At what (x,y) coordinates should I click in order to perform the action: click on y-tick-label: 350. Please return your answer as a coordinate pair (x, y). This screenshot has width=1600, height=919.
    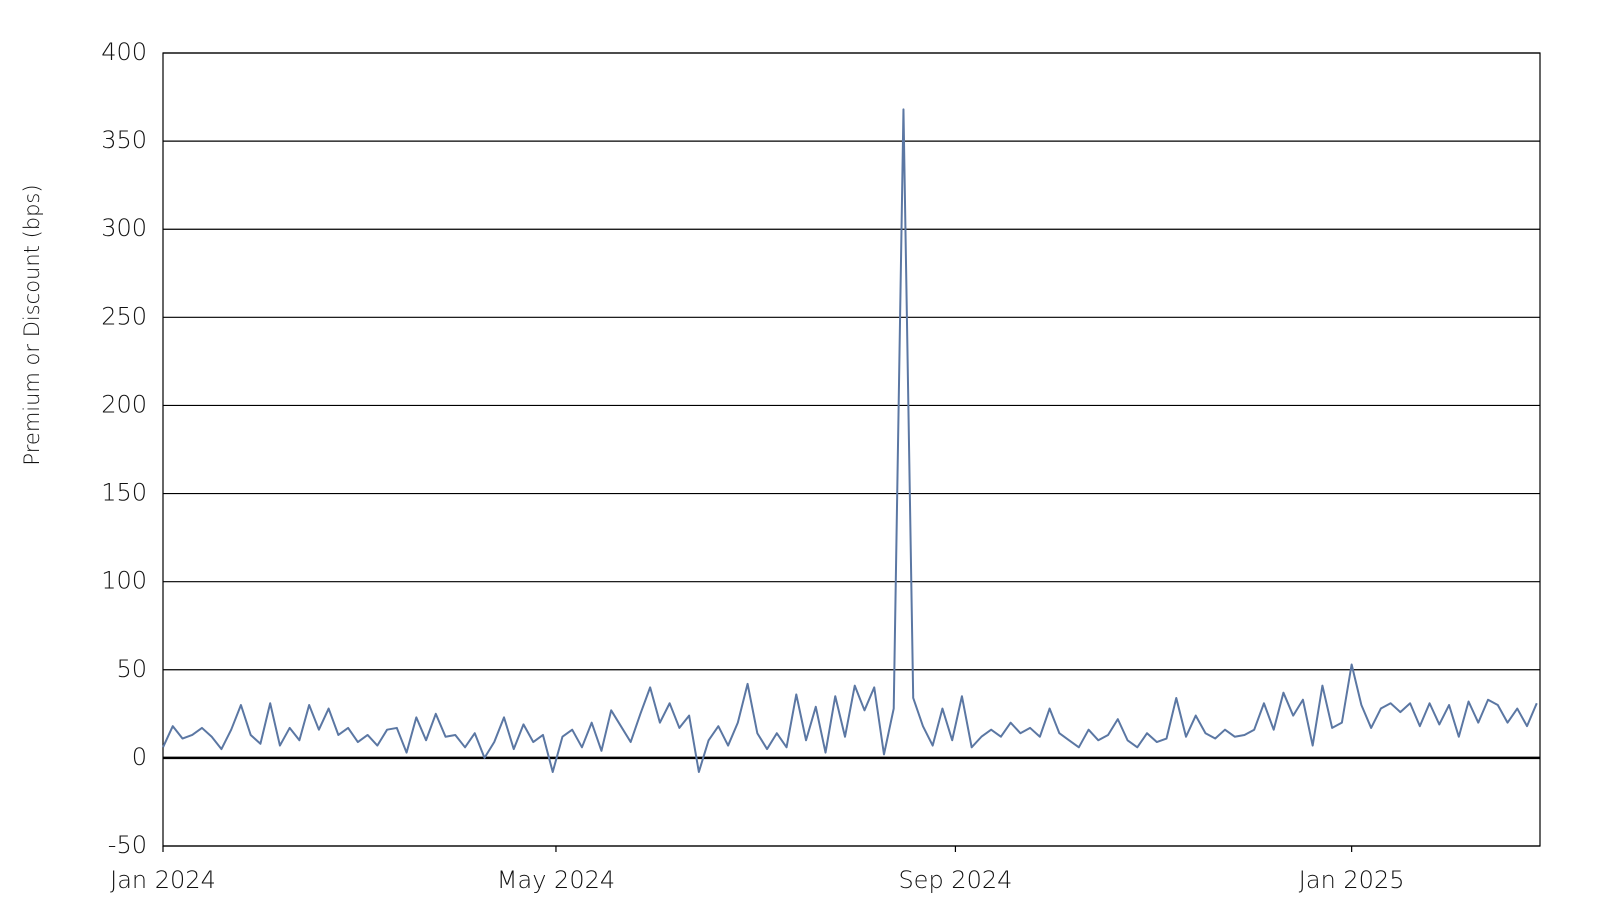
    Looking at the image, I should click on (124, 140).